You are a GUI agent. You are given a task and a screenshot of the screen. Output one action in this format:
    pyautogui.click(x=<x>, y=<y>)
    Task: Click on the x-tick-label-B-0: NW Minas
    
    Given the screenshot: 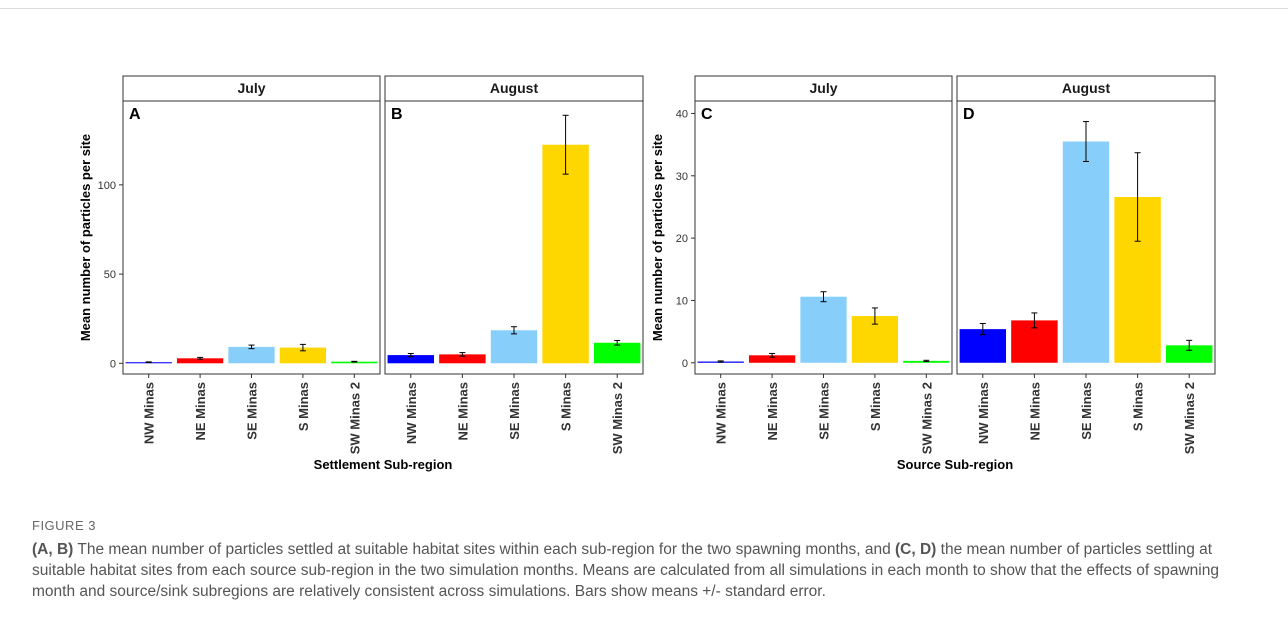 What is the action you would take?
    pyautogui.click(x=411, y=413)
    